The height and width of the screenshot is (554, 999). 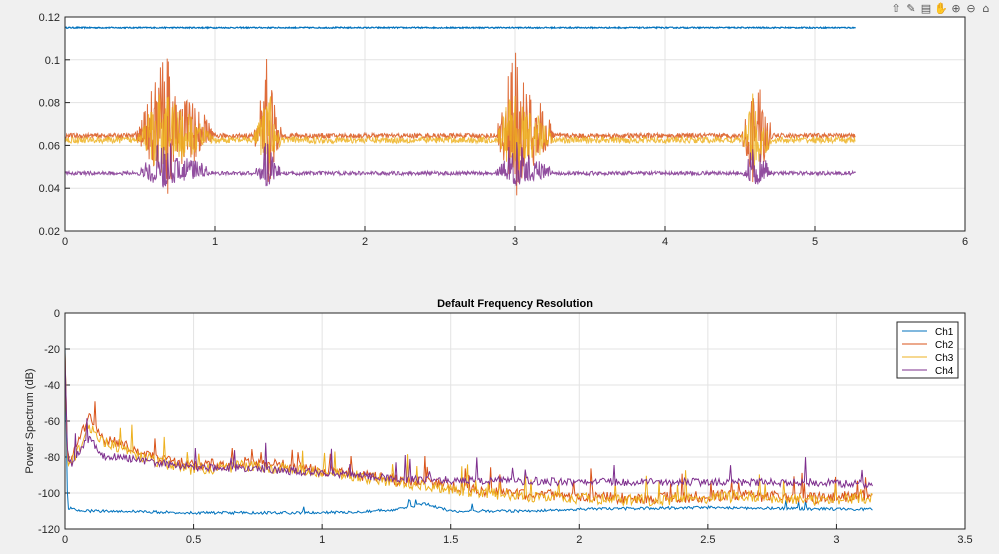 I want to click on y-tick-label: 0.04, so click(x=49, y=189).